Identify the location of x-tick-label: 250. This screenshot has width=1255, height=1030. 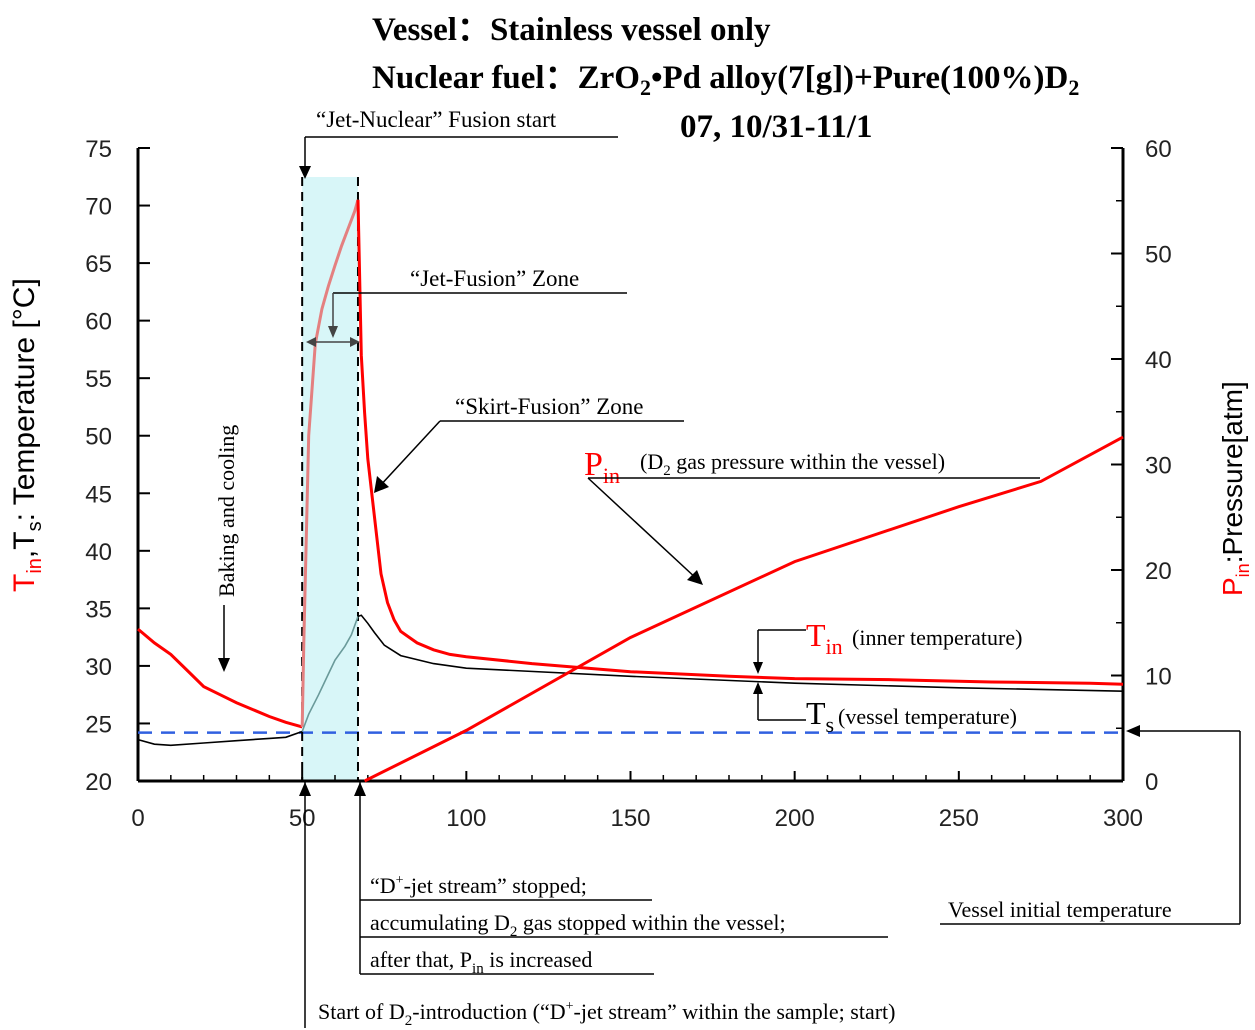
(959, 818).